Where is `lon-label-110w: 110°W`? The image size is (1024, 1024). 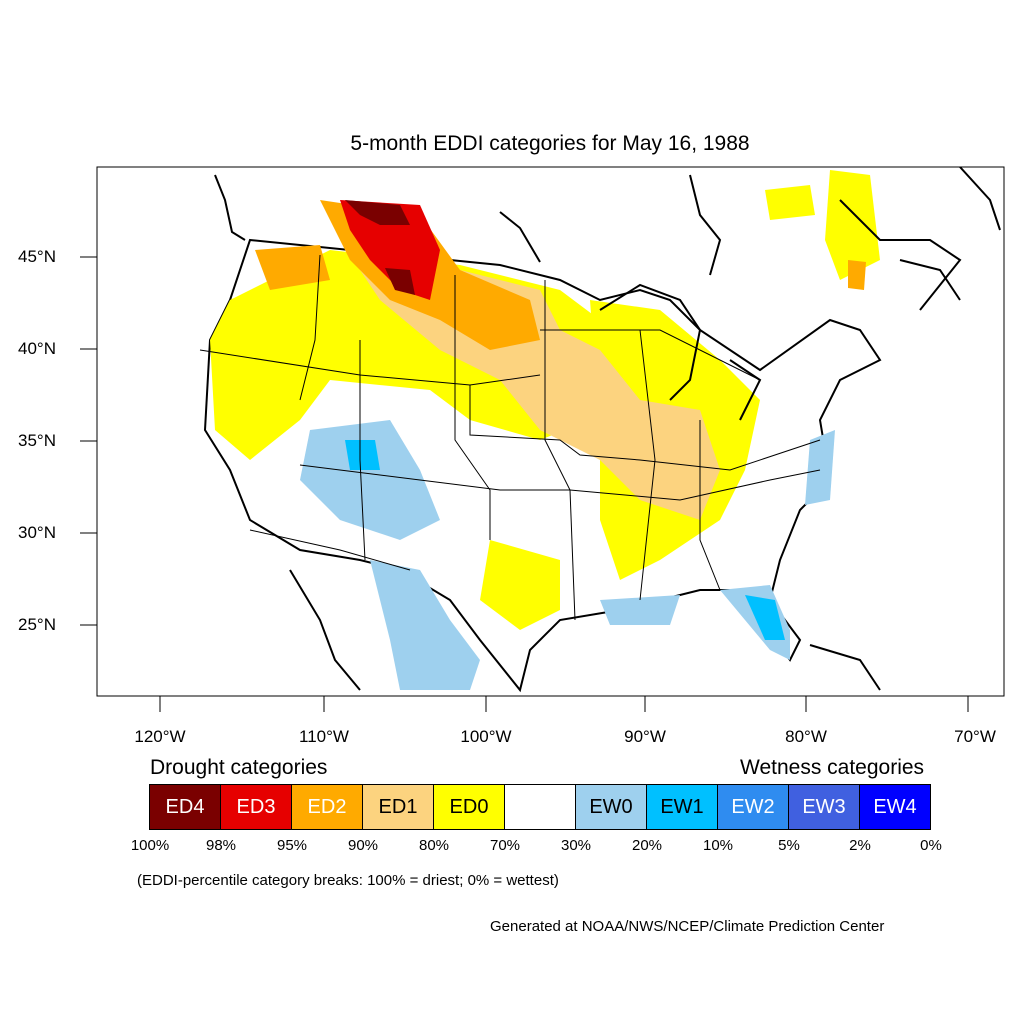 lon-label-110w: 110°W is located at coordinates (324, 736).